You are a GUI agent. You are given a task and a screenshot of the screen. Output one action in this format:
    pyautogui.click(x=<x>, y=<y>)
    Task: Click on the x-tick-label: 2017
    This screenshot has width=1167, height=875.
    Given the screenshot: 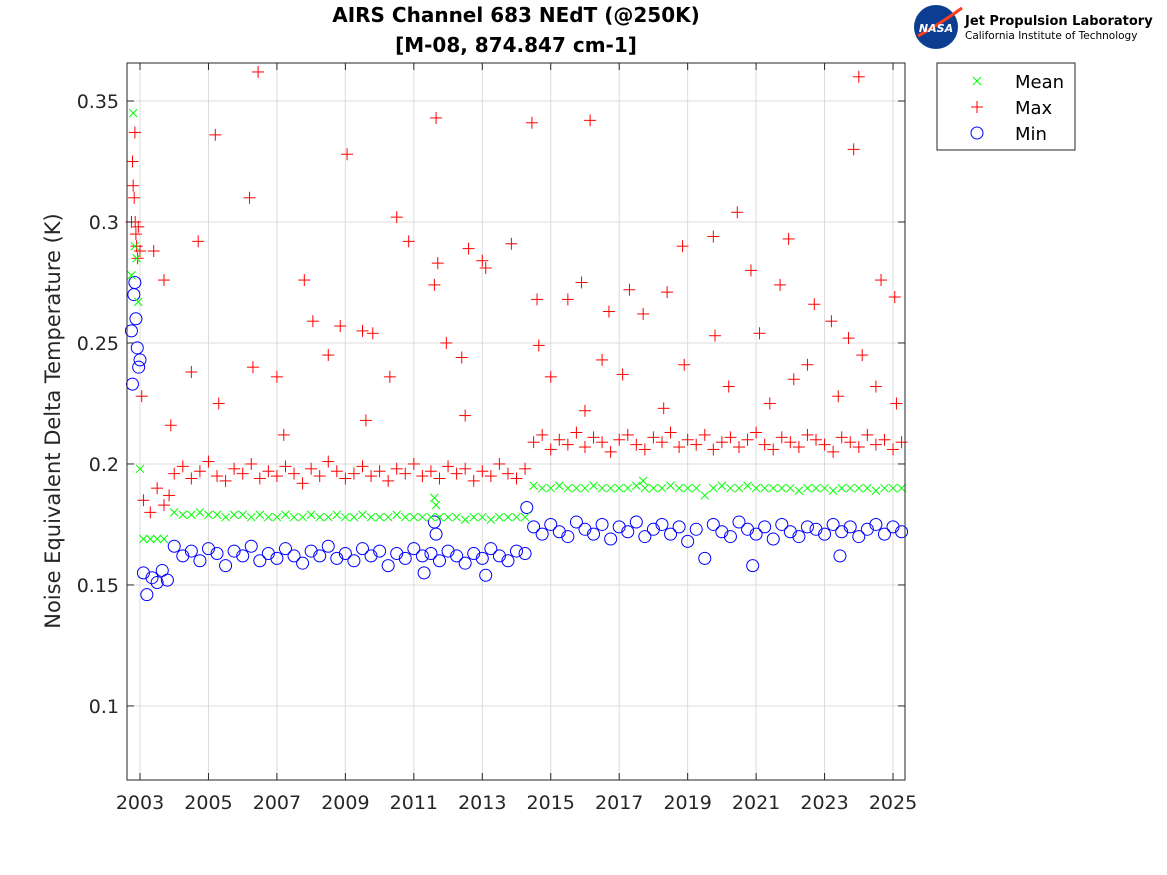 What is the action you would take?
    pyautogui.click(x=619, y=803)
    